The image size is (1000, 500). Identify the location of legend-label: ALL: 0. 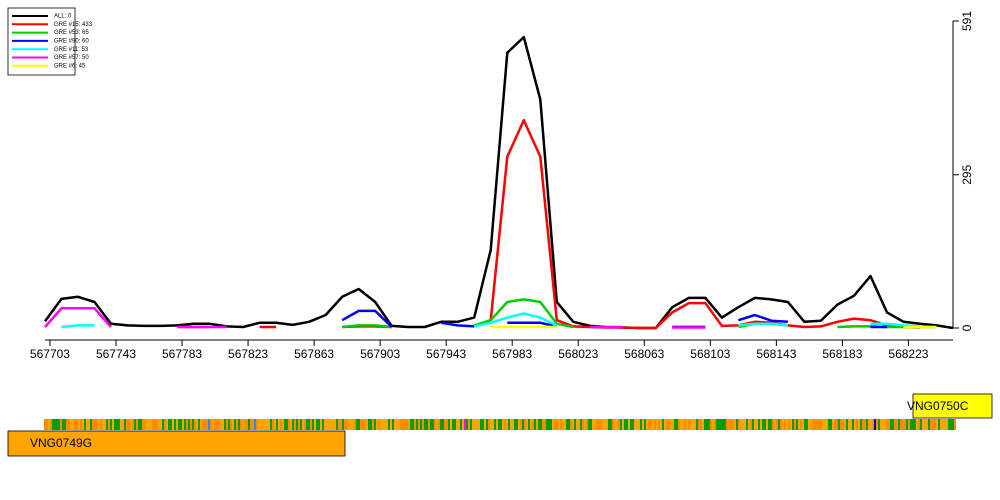
(63, 17).